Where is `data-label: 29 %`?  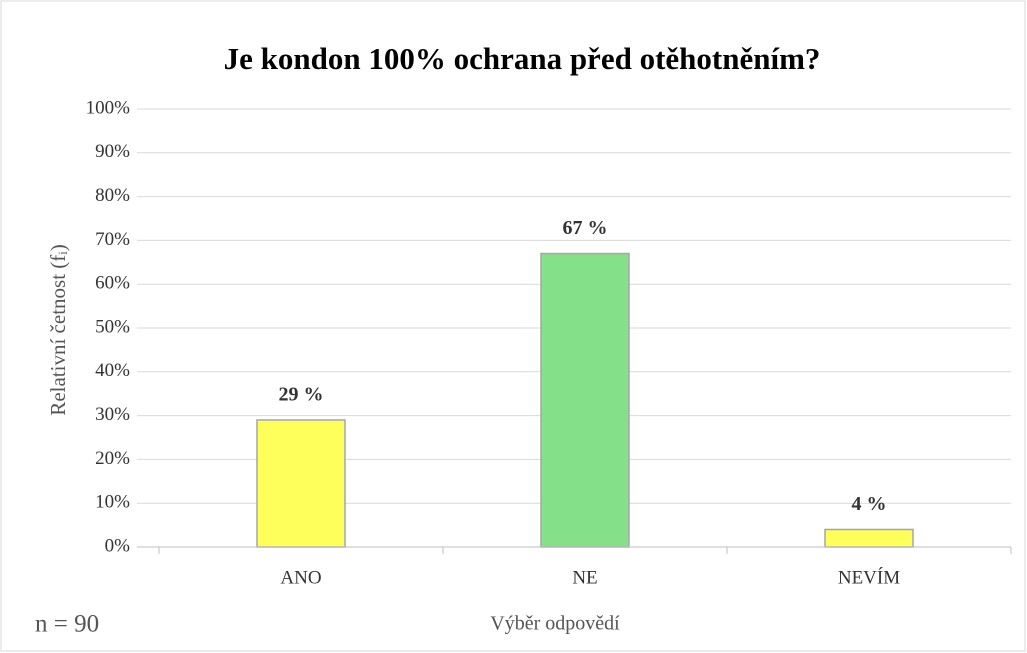 data-label: 29 % is located at coordinates (301, 395).